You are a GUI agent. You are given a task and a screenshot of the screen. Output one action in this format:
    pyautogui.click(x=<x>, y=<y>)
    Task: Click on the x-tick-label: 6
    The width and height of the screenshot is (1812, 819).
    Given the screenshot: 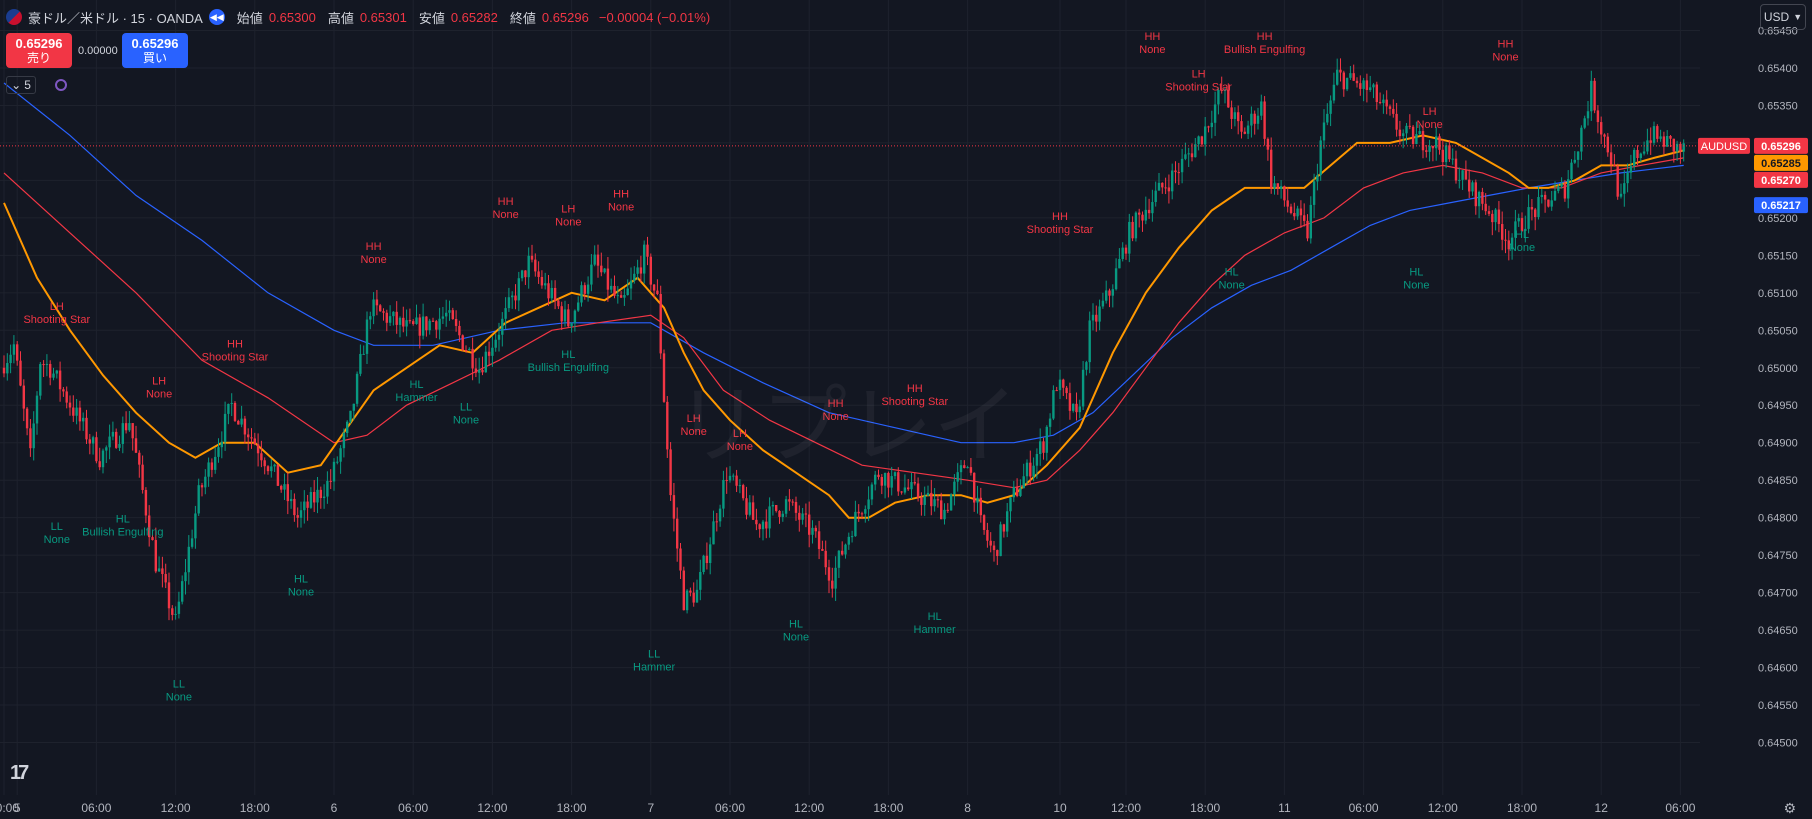 What is the action you would take?
    pyautogui.click(x=334, y=808)
    